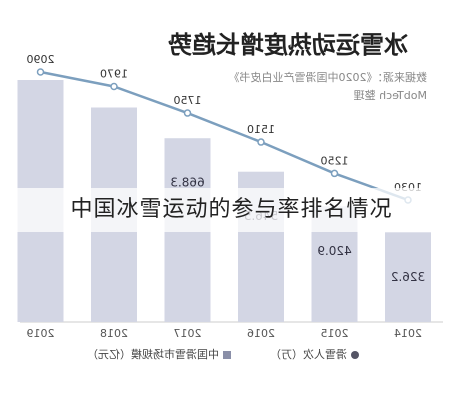 The image size is (463, 400). I want to click on x-tick-label: 2017, so click(188, 333).